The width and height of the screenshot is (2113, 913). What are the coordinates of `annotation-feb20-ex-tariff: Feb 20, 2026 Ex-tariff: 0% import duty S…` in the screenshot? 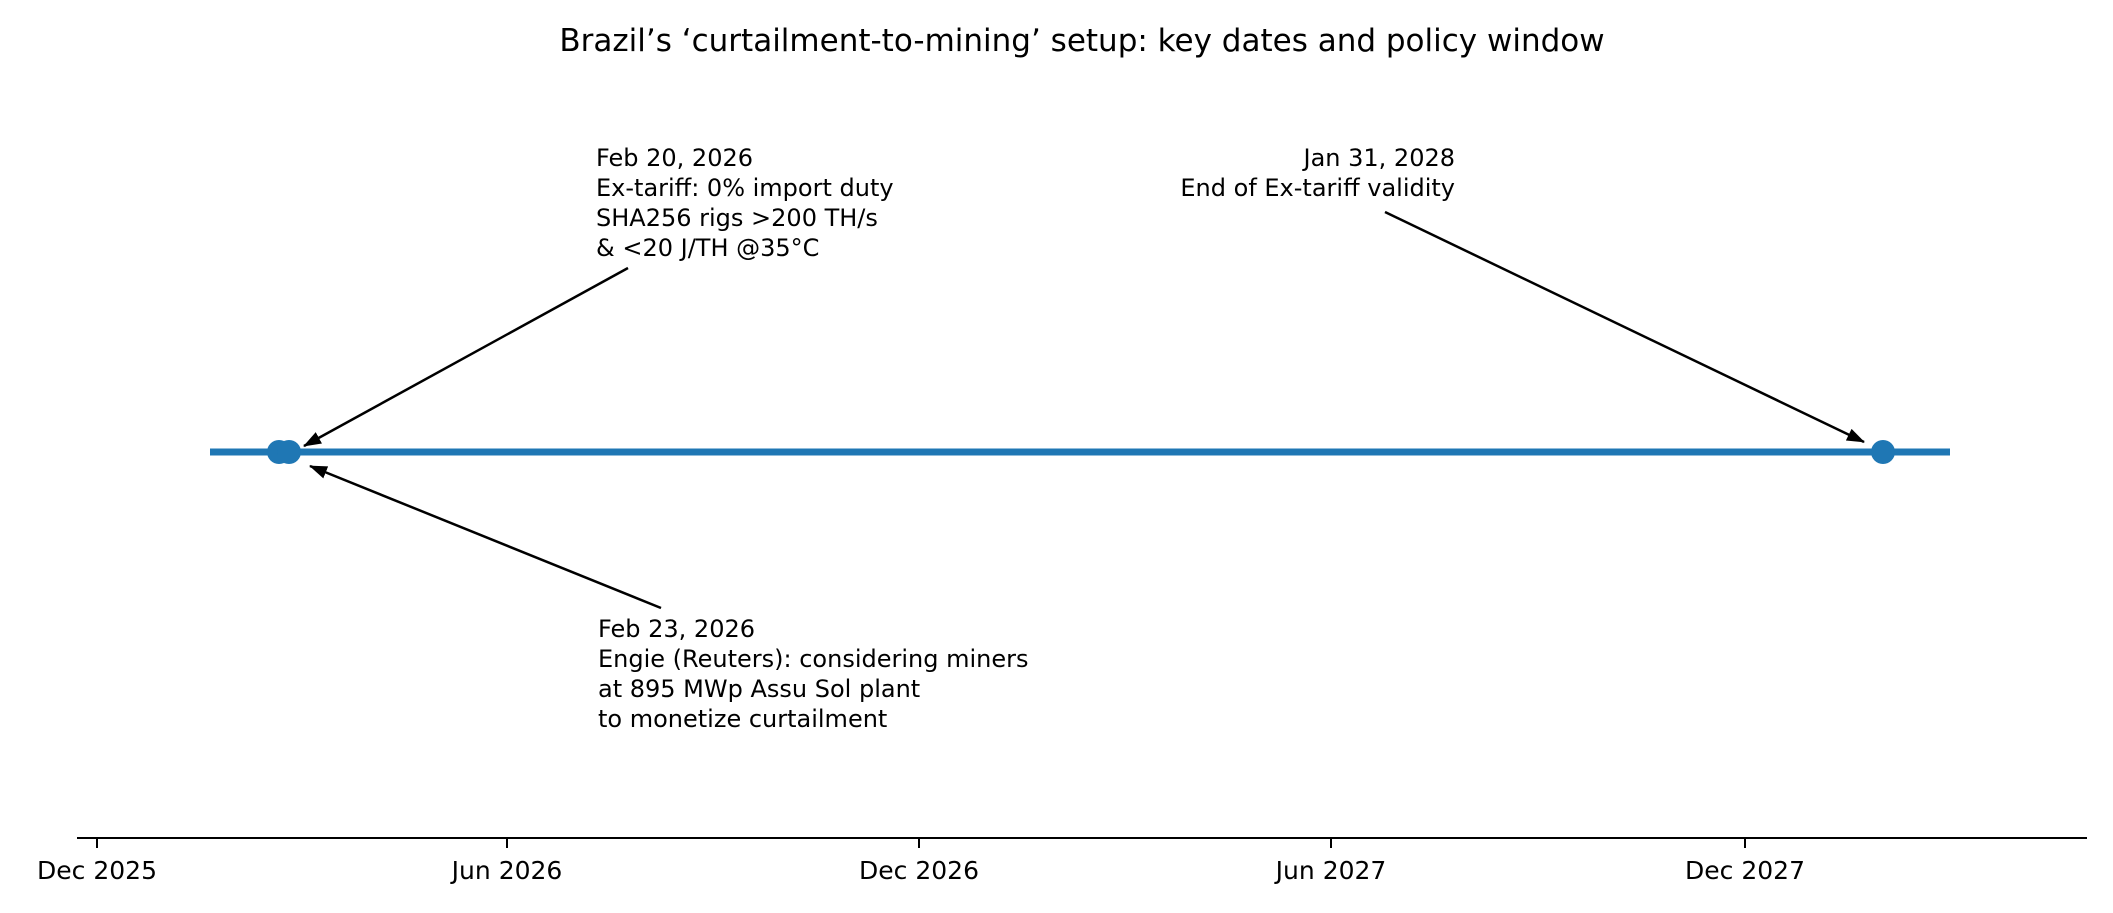 It's located at (745, 203).